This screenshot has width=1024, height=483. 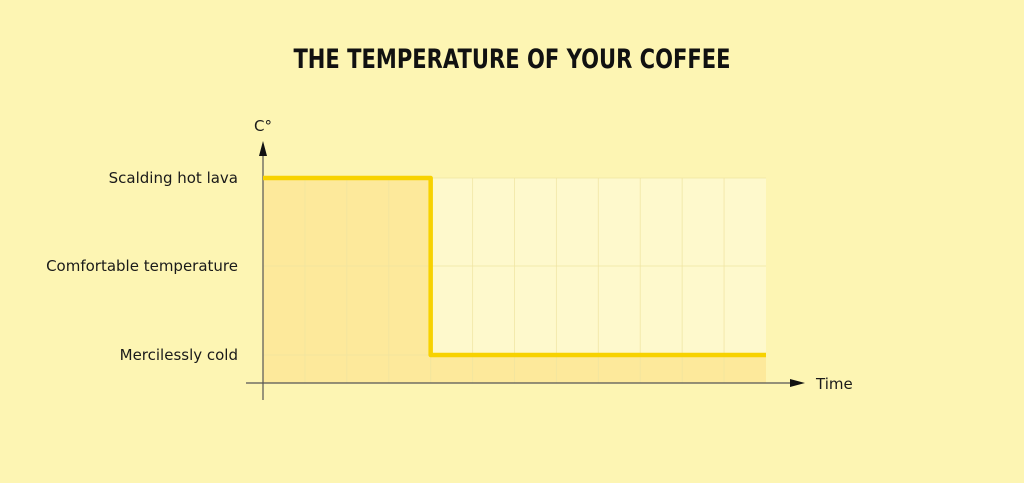 What do you see at coordinates (263, 126) in the screenshot?
I see `y-axis-label: C°` at bounding box center [263, 126].